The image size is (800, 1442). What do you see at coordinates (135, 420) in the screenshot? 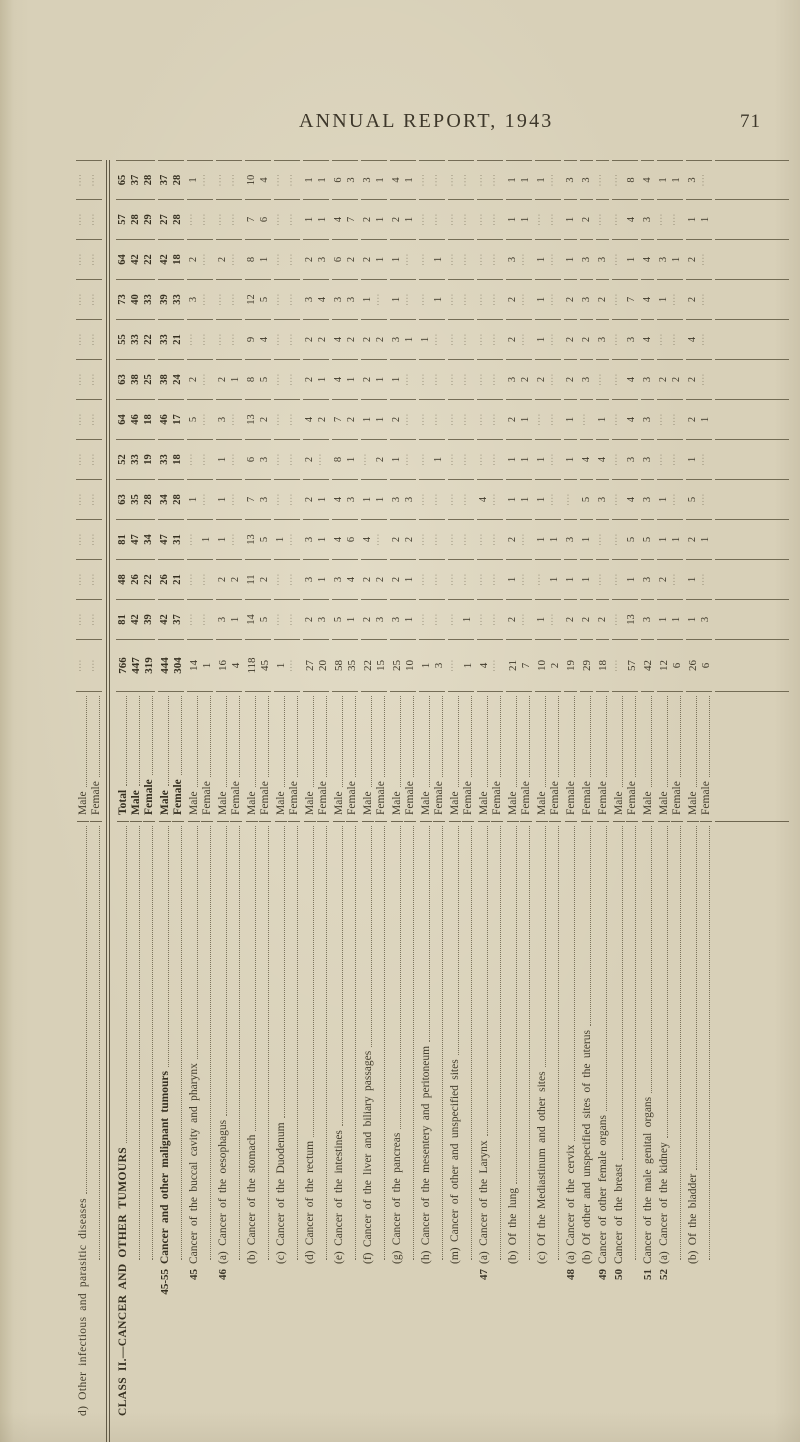
I see `data-cell: 46` at bounding box center [135, 420].